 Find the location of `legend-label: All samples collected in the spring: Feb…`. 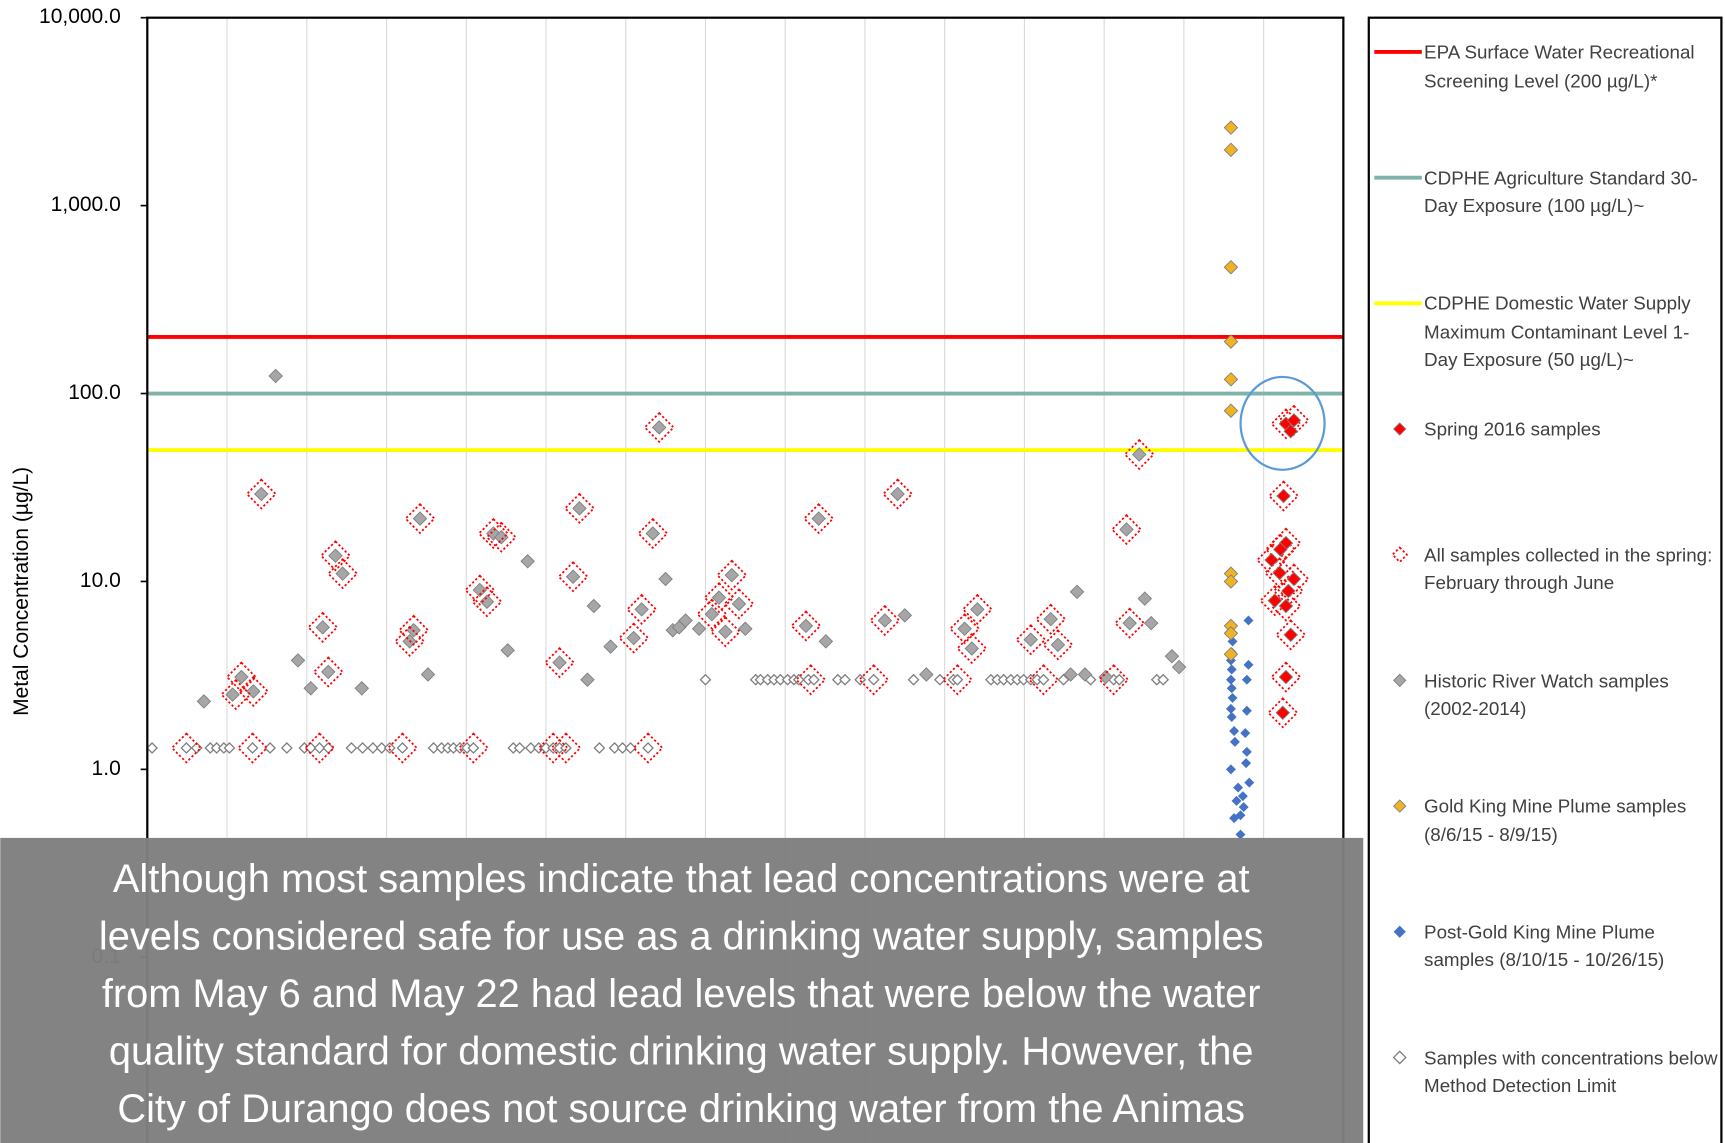

legend-label: All samples collected in the spring: Feb… is located at coordinates (1568, 569).